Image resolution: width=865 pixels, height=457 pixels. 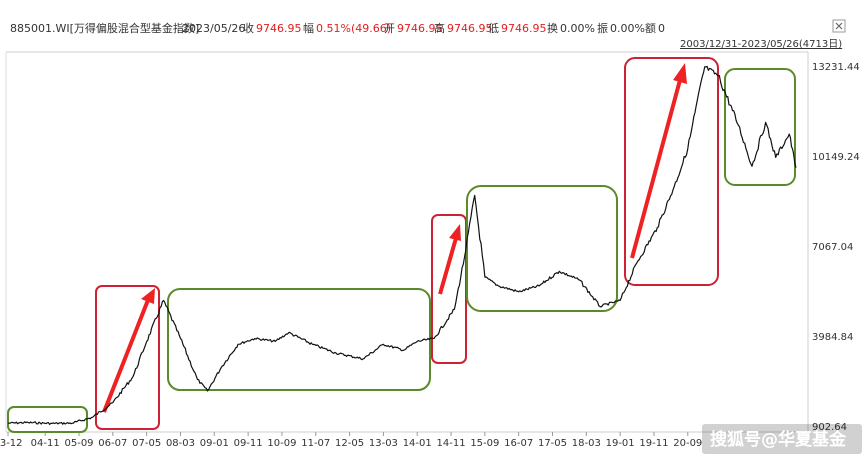 I want to click on x-tick-label: 10-09, so click(x=281, y=443).